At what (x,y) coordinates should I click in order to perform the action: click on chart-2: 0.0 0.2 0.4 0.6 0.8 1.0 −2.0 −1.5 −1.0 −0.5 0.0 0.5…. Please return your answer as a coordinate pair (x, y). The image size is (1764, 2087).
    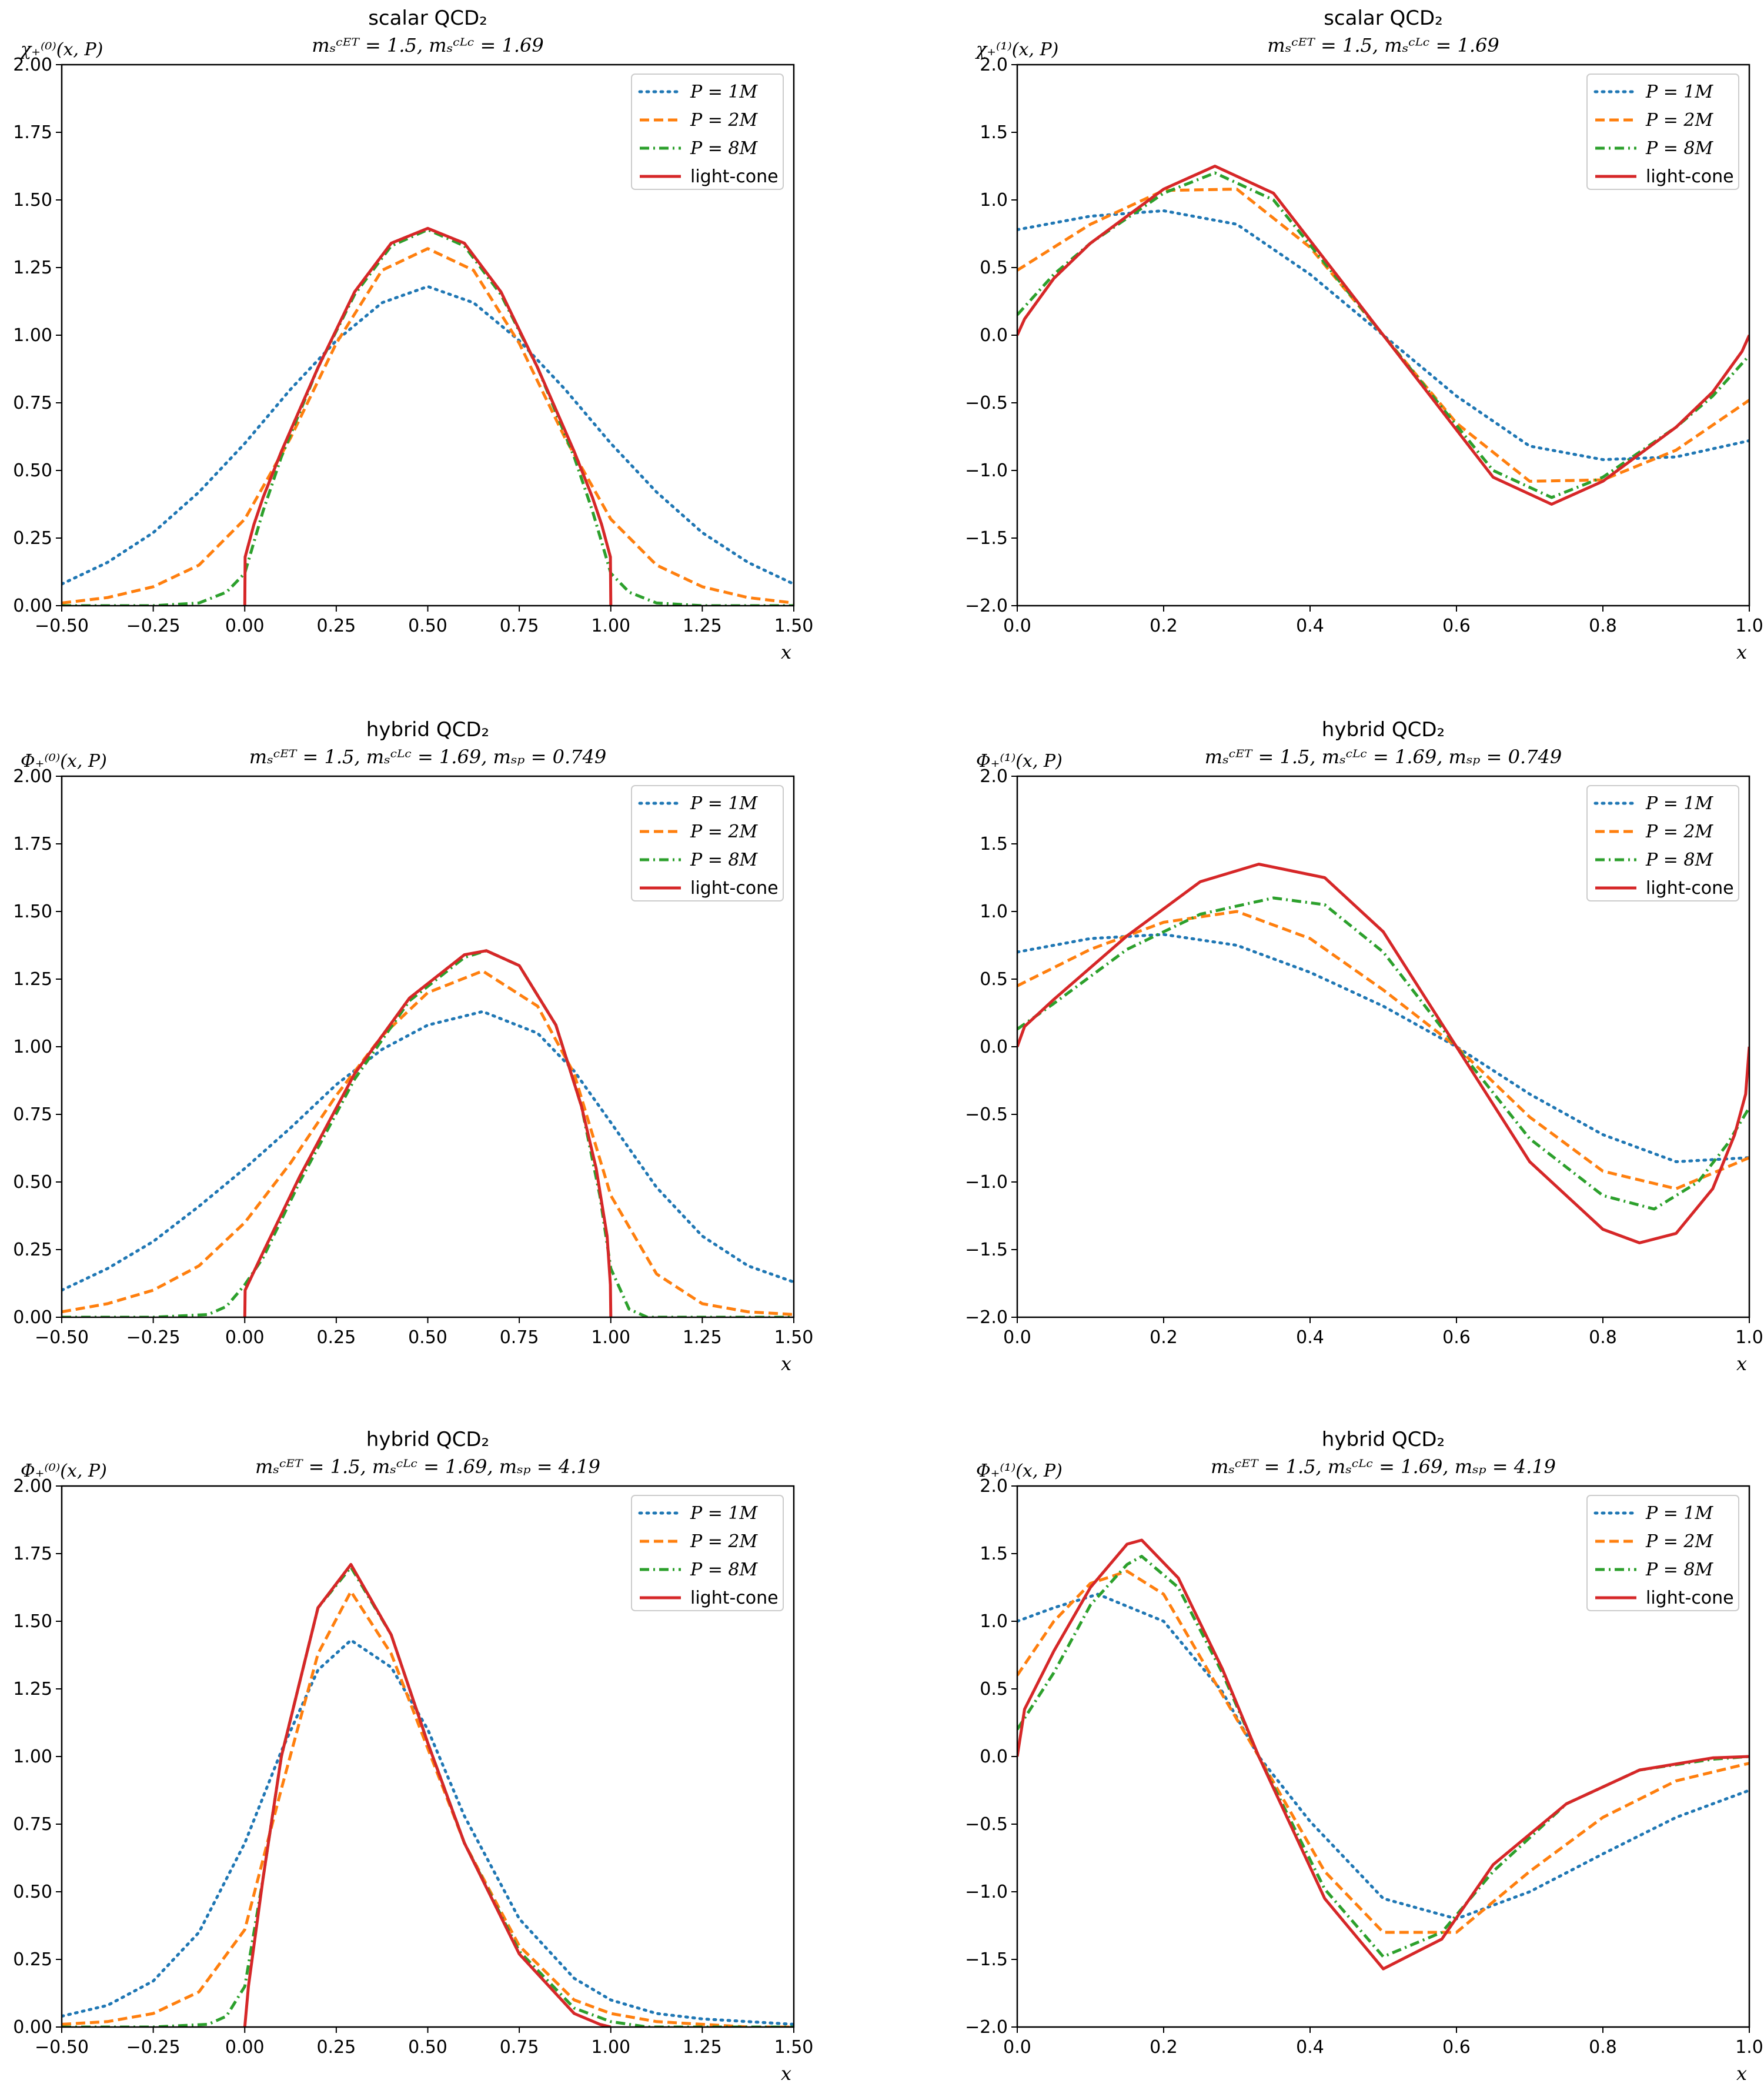
    Looking at the image, I should click on (1364, 334).